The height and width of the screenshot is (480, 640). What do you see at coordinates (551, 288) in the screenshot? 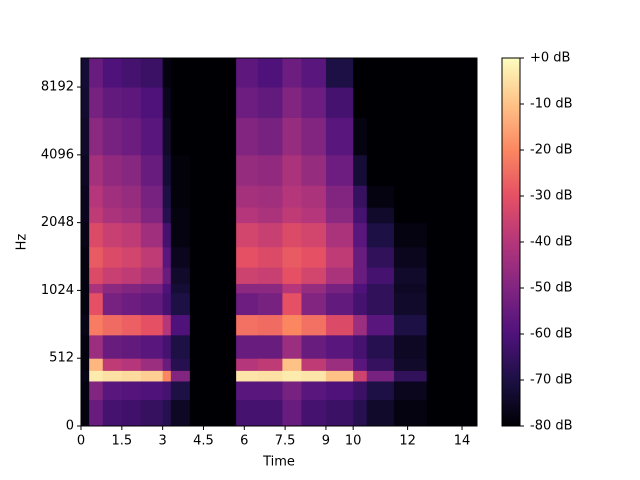
I see `colorbar-tick-label: -50 dB` at bounding box center [551, 288].